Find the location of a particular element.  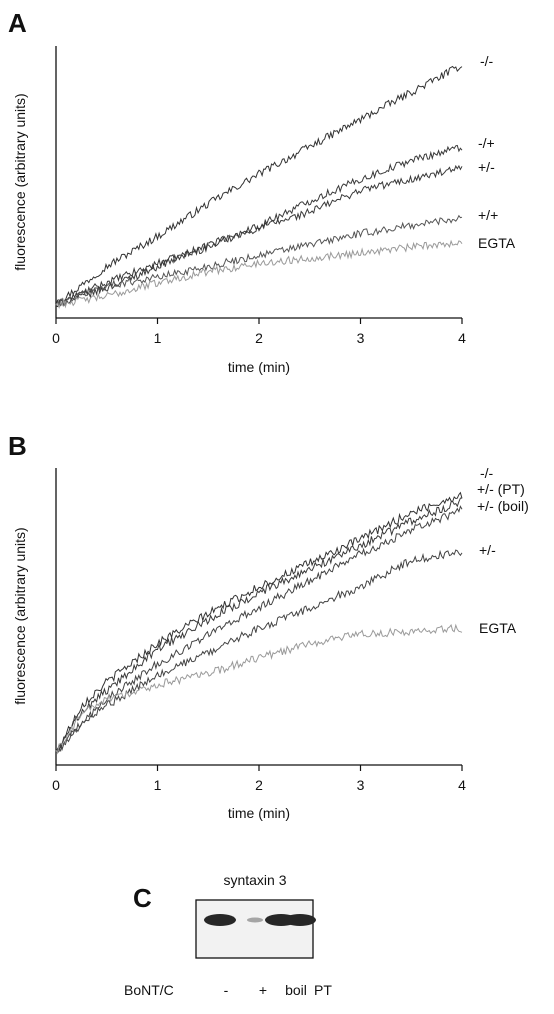

panel-c-letter: C is located at coordinates (142, 898).